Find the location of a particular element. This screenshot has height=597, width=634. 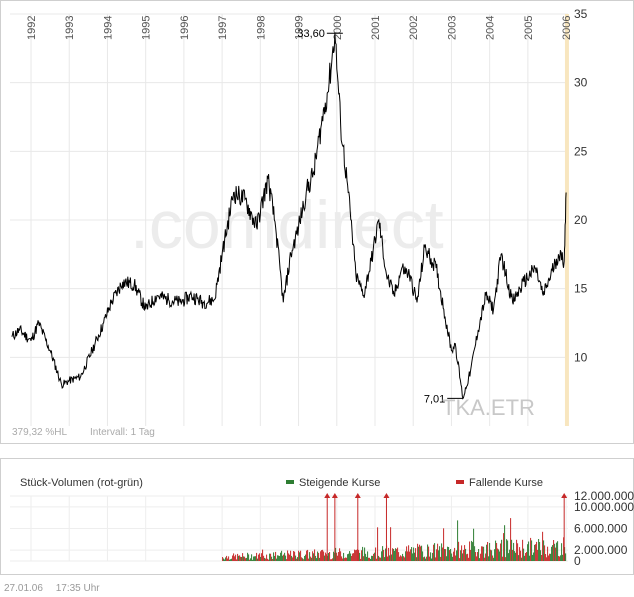

x-tick-label: 1996 is located at coordinates (185, 28).